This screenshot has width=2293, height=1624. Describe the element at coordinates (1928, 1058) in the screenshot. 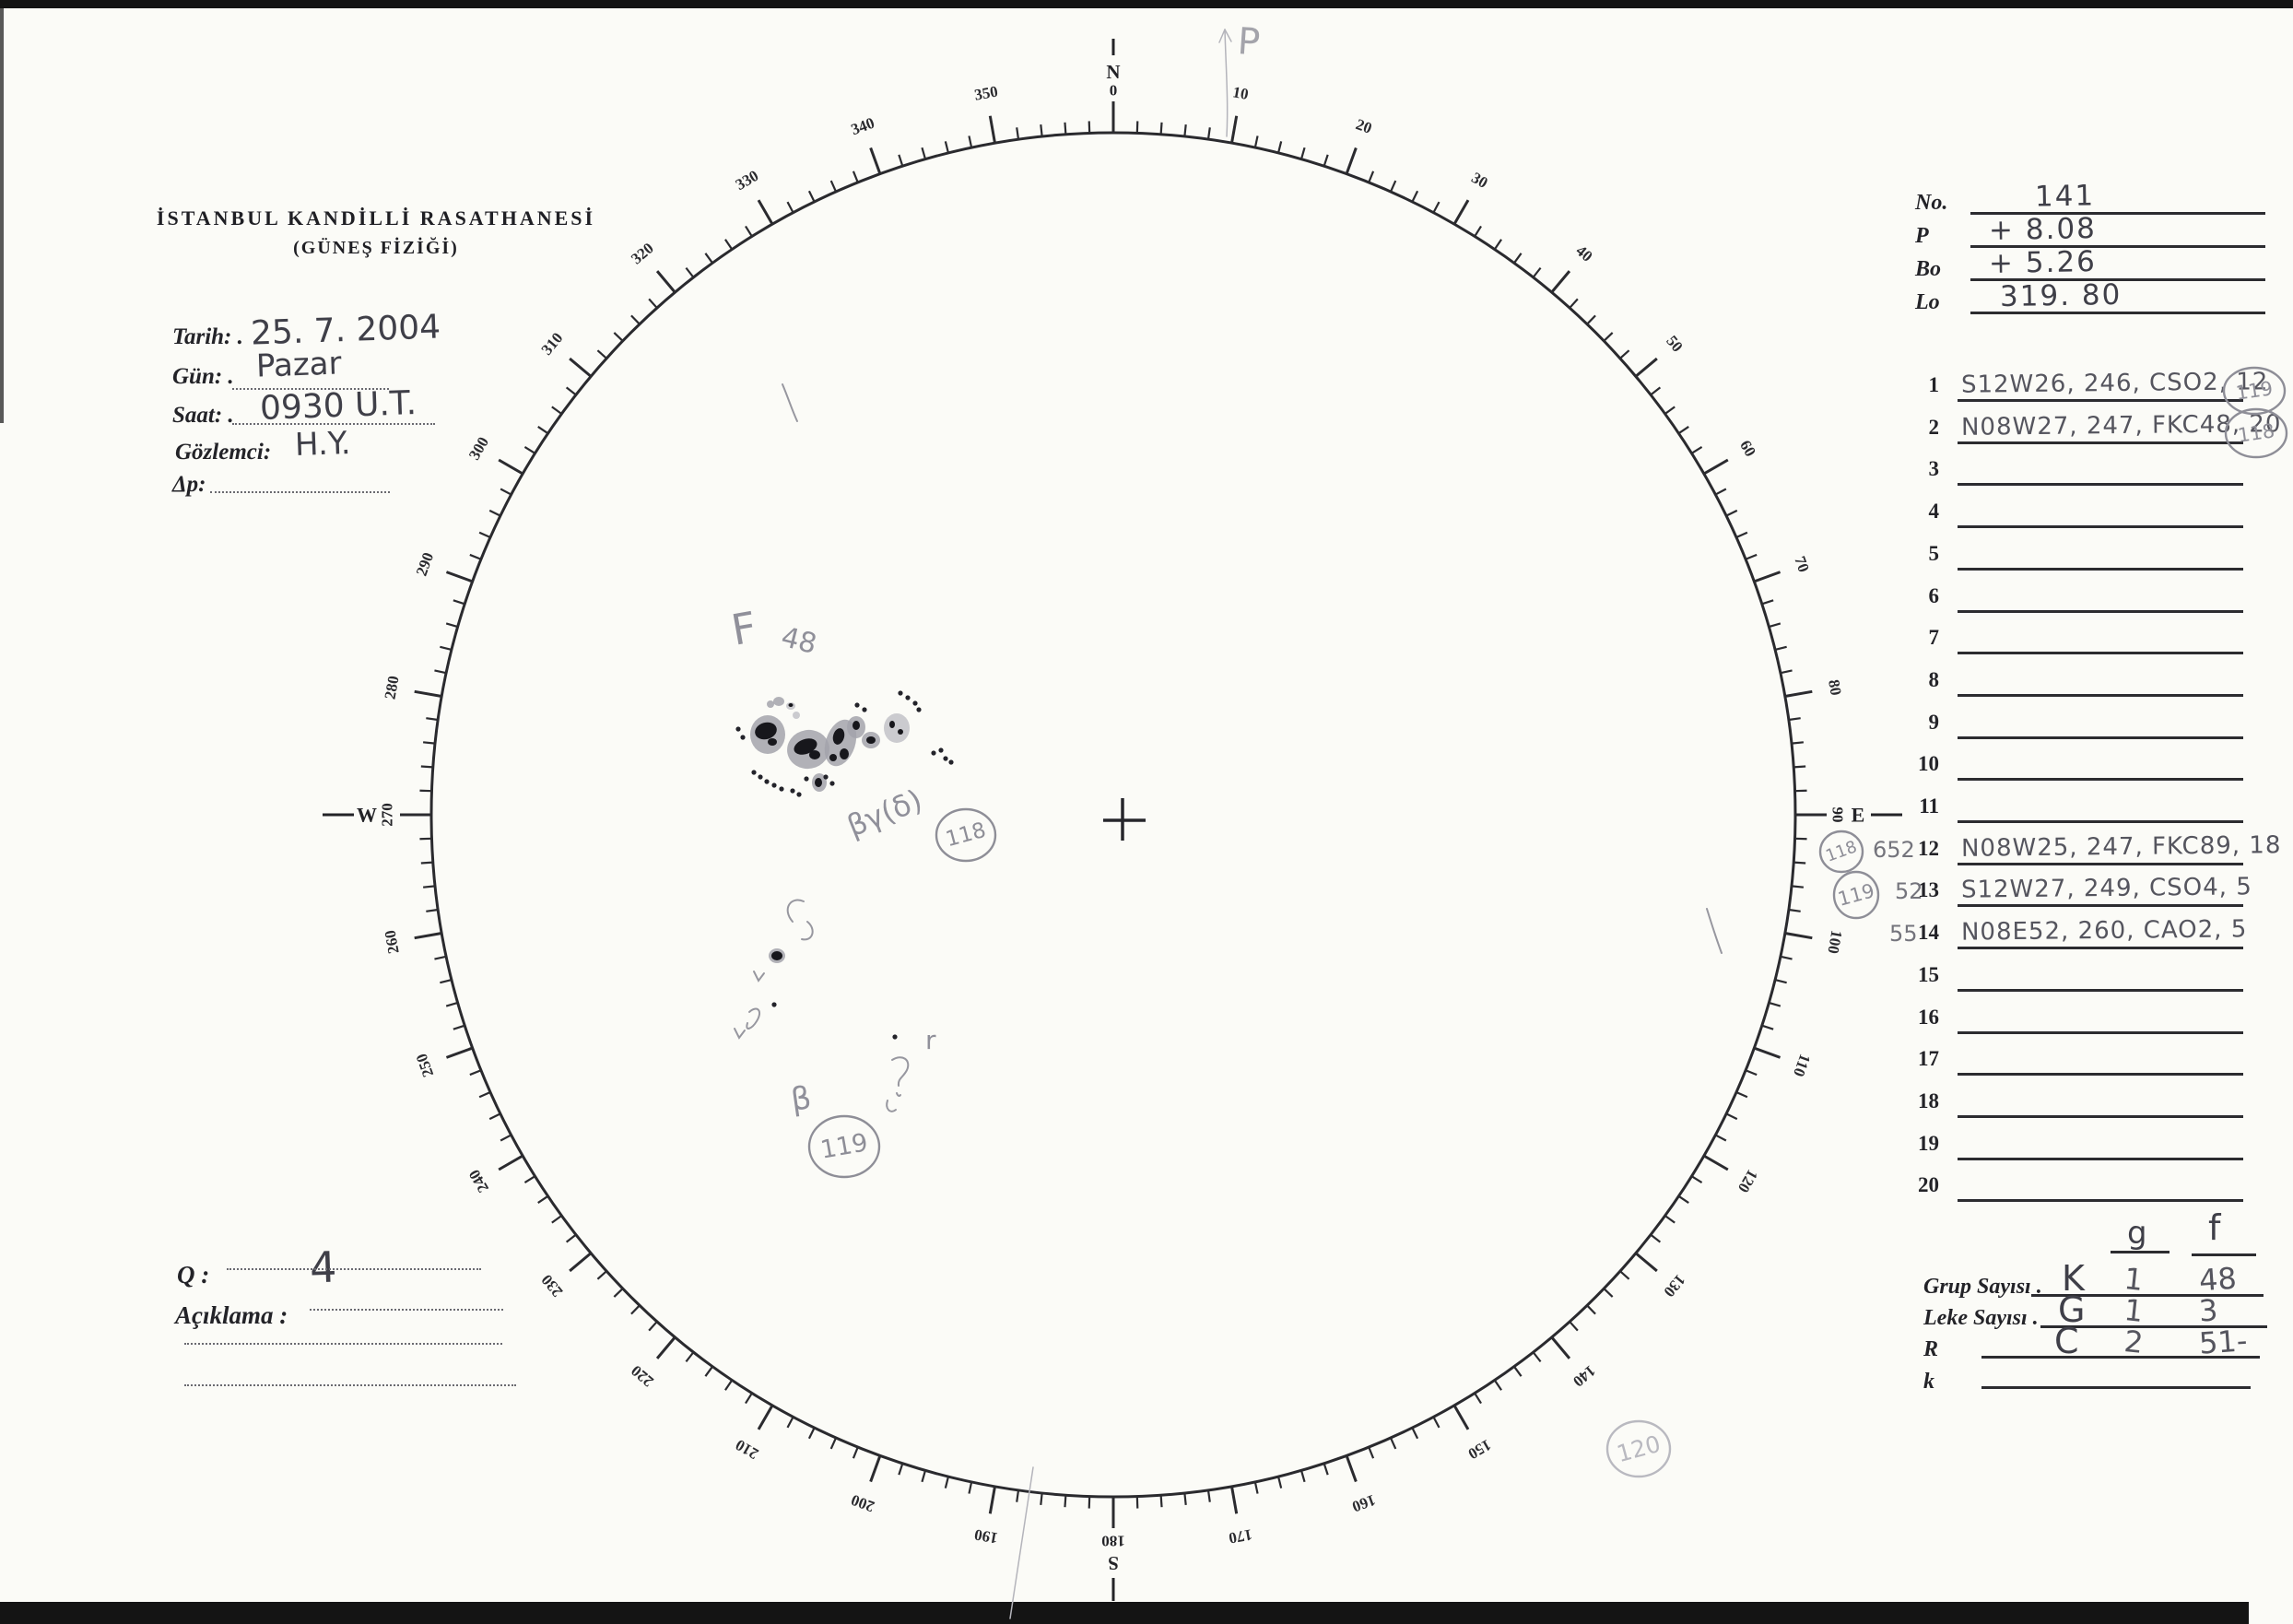

I see `row-number: 17` at that location.